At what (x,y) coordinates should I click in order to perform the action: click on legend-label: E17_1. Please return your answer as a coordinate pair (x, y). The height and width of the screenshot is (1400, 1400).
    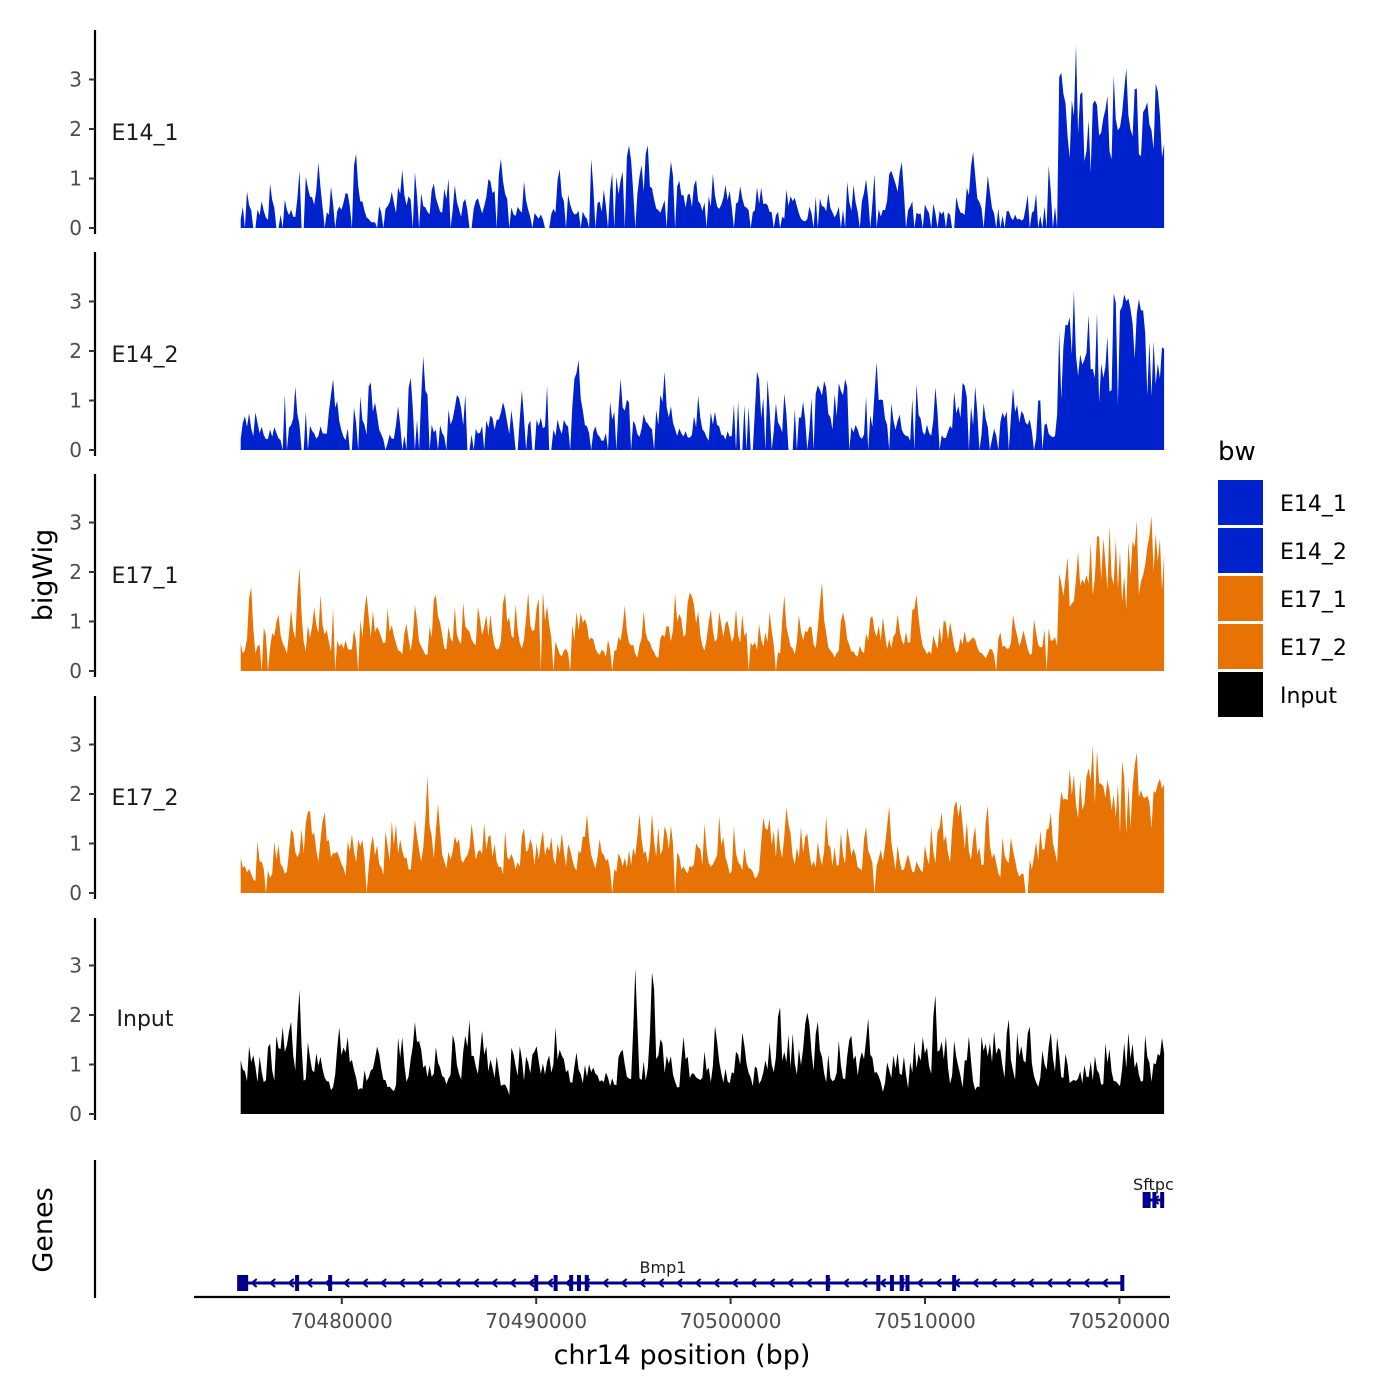
    Looking at the image, I should click on (1313, 600).